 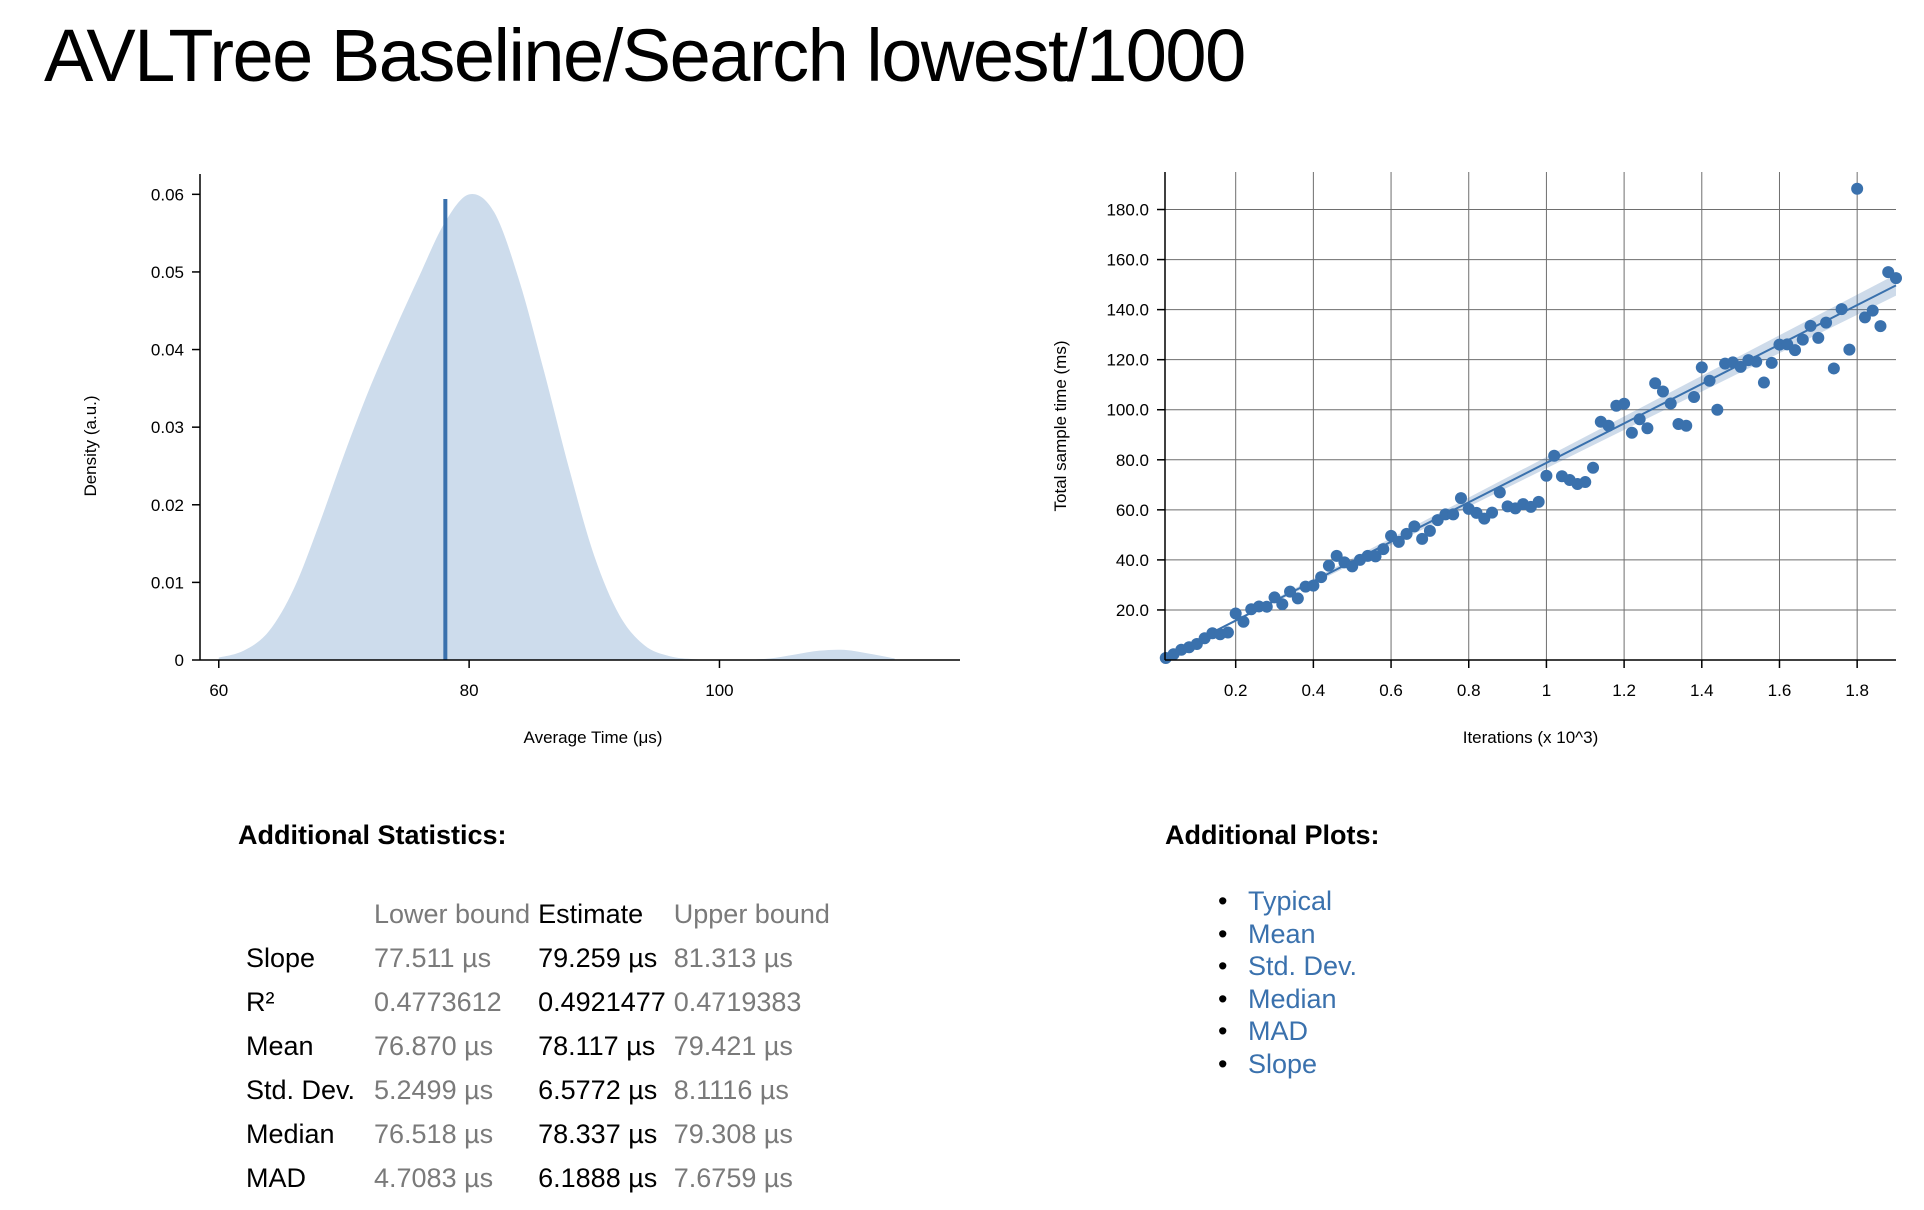 I want to click on lower-bound-value: 76.518 µs, so click(x=434, y=1133).